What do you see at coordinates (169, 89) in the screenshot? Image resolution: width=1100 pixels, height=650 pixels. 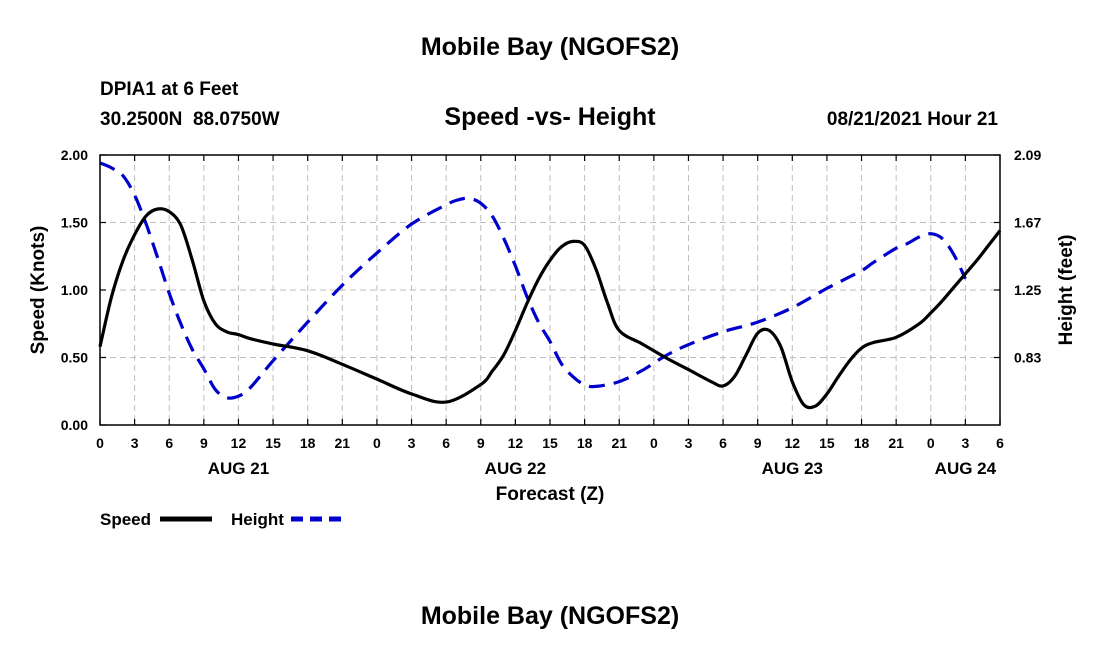 I see `station-label: DPIA1 at 6 Feet` at bounding box center [169, 89].